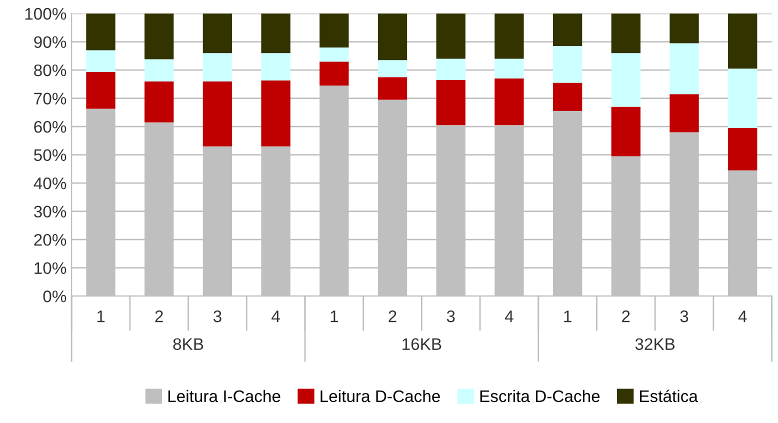 This screenshot has width=778, height=423. What do you see at coordinates (50, 240) in the screenshot?
I see `y-tick-label: 20%` at bounding box center [50, 240].